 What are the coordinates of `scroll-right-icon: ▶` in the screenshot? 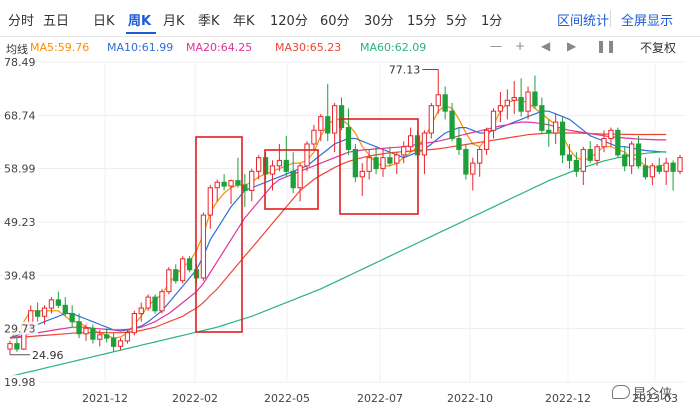 It's located at (572, 46).